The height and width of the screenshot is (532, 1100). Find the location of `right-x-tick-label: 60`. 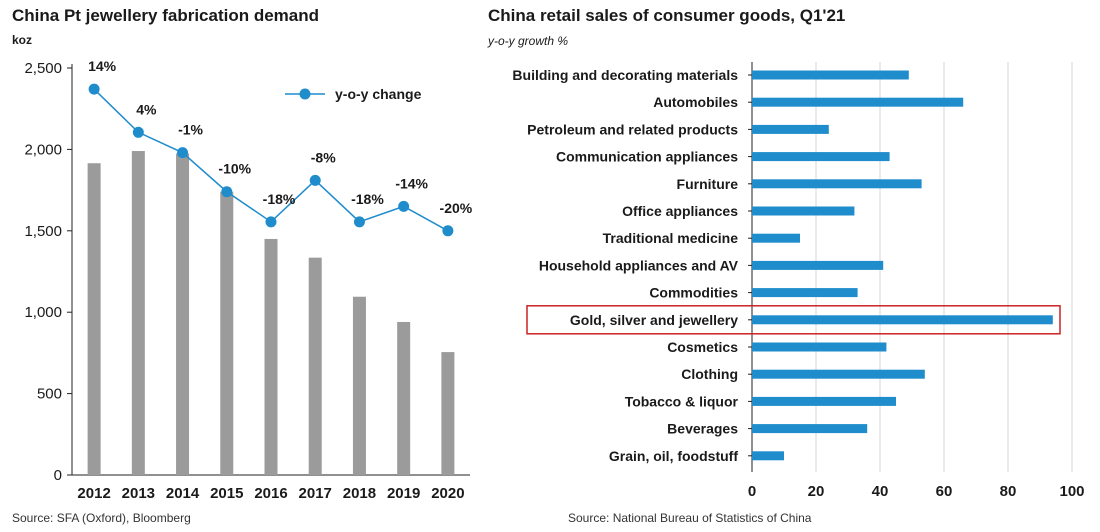

right-x-tick-label: 60 is located at coordinates (944, 491).